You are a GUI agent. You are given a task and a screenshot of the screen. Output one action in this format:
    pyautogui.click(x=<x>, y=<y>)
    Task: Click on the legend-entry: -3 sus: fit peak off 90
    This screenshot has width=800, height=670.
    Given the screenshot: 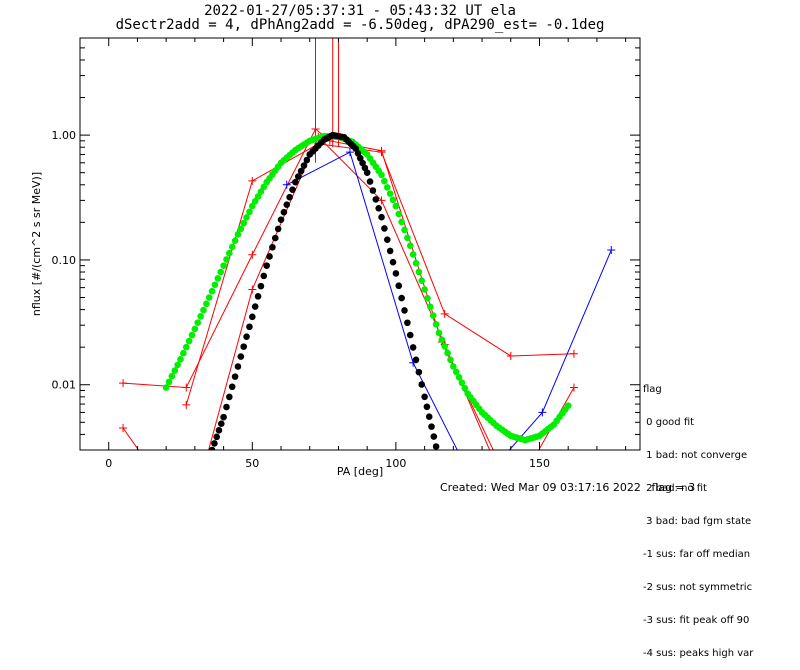 What is the action you would take?
    pyautogui.click(x=696, y=620)
    